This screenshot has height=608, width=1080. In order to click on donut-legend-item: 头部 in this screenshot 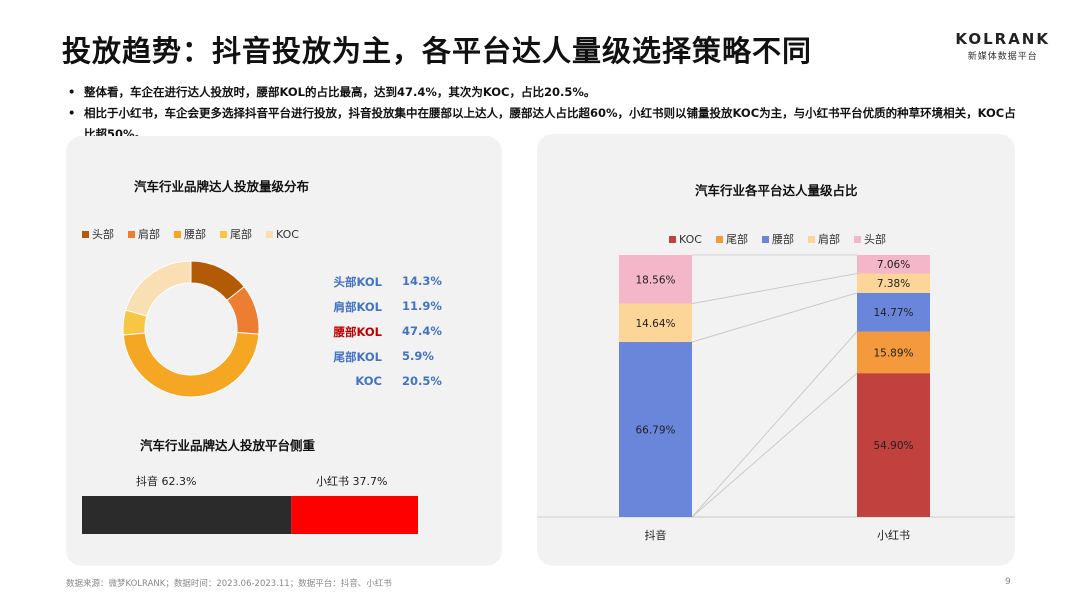, I will do `click(98, 234)`.